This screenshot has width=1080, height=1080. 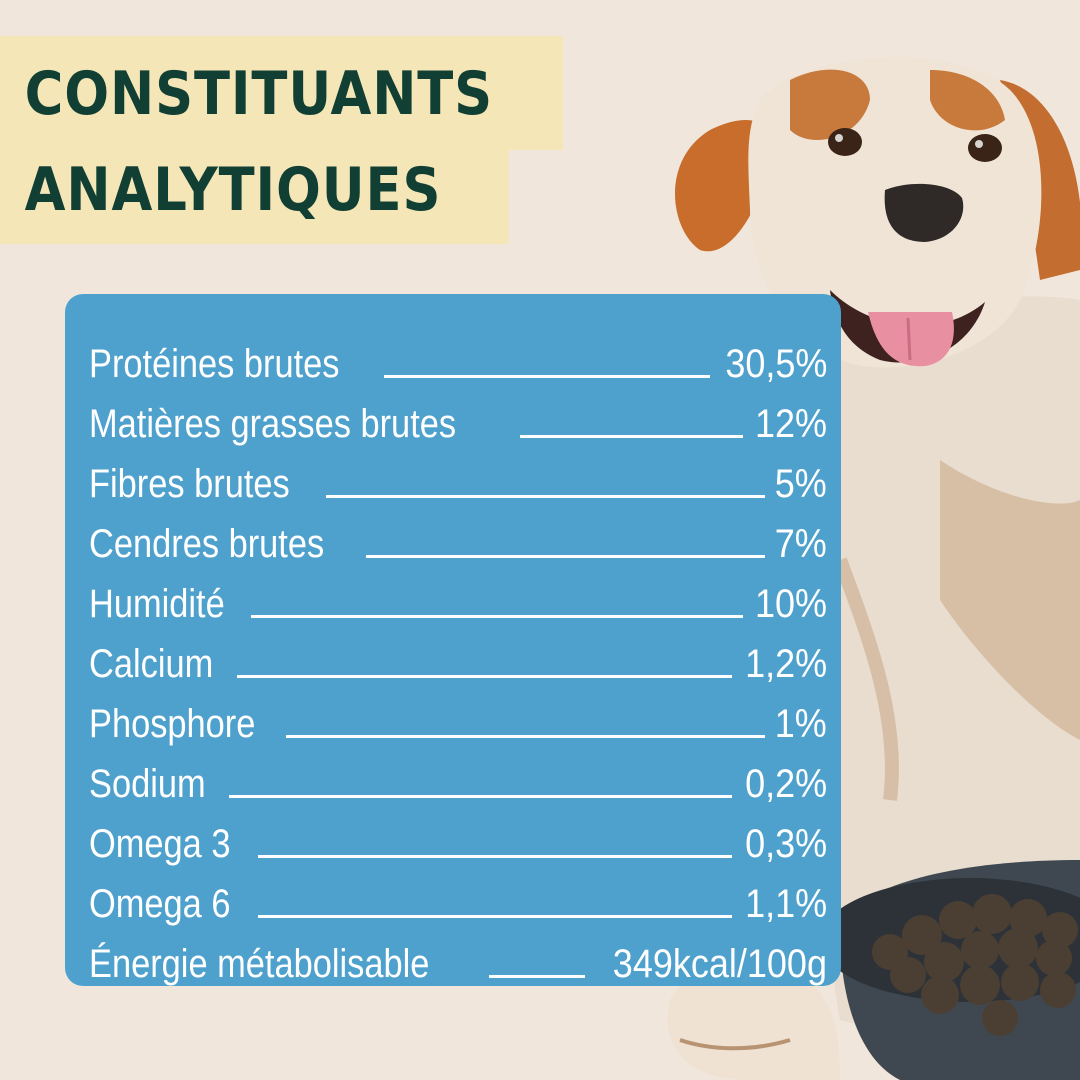 I want to click on constituent-label: Protéines brutes, so click(x=214, y=364).